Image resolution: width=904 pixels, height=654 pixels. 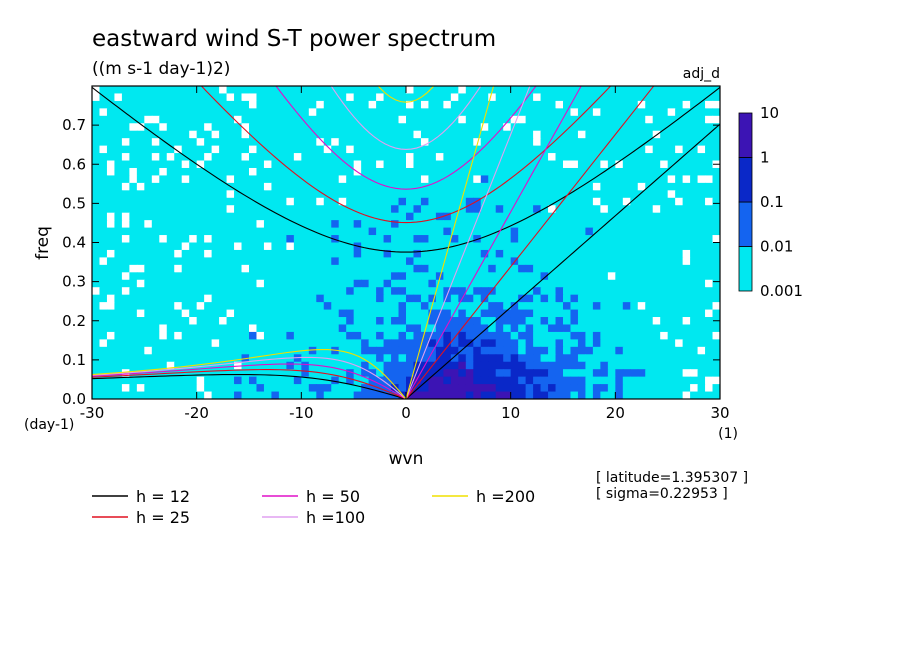 What do you see at coordinates (505, 496) in the screenshot?
I see `legend-label: h =200` at bounding box center [505, 496].